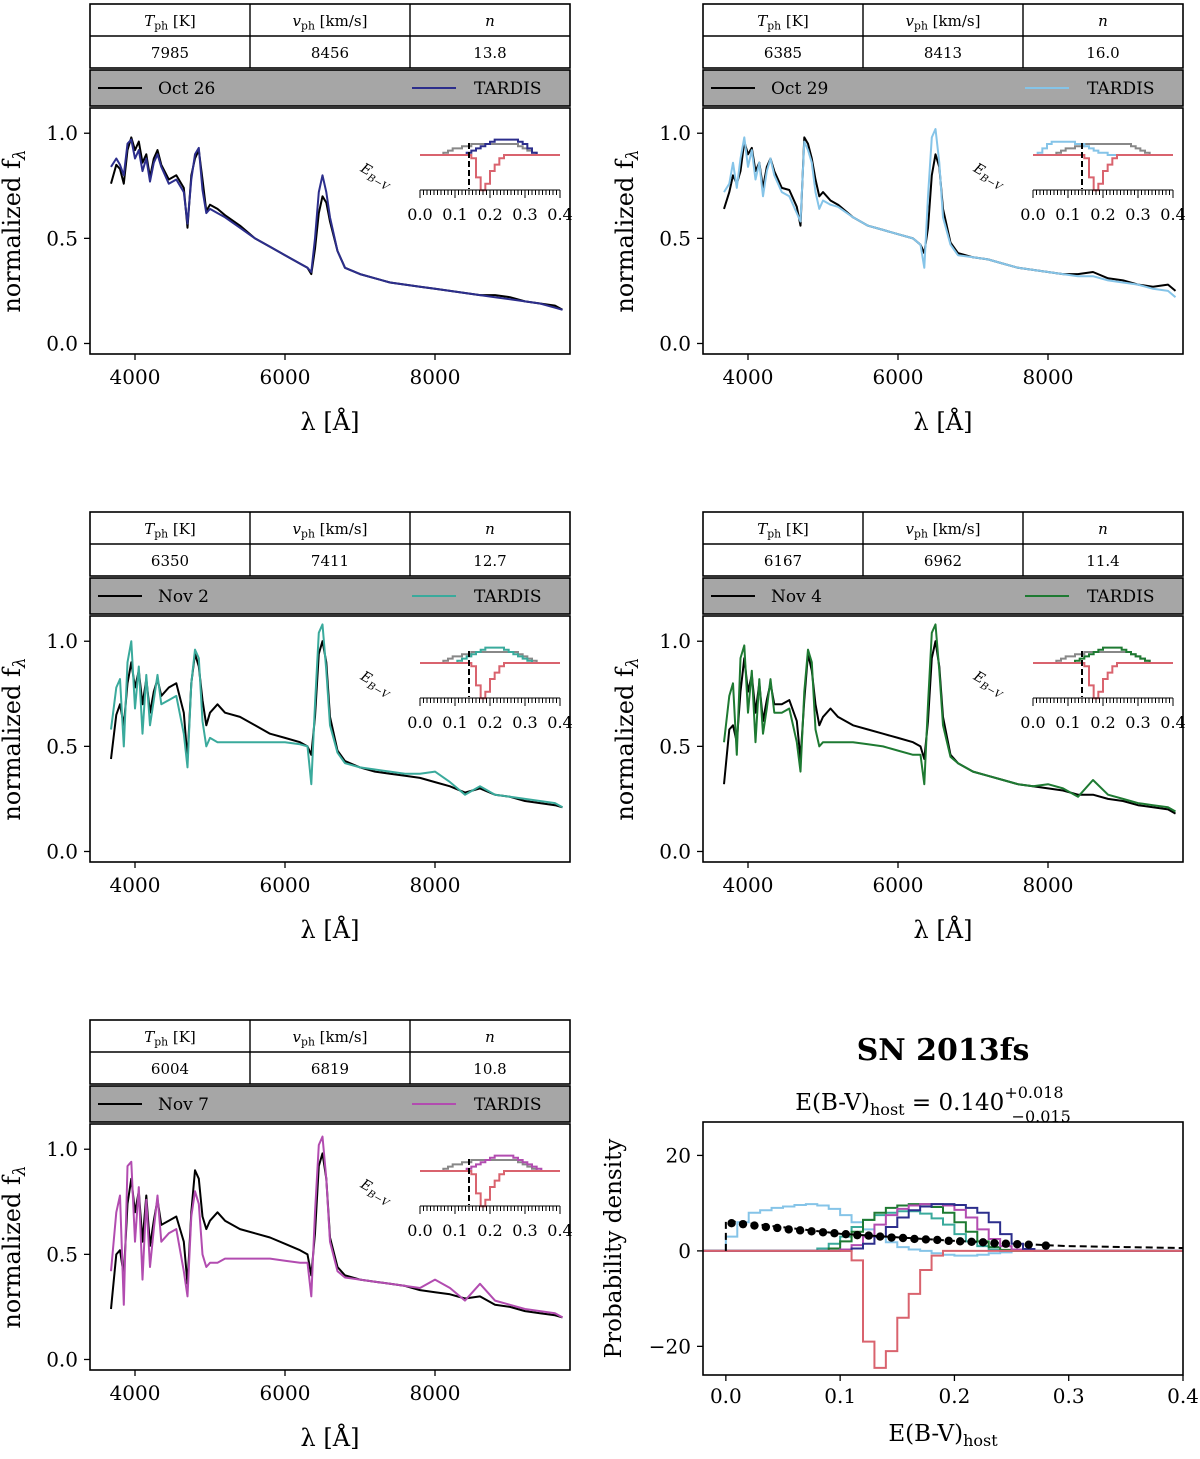 The image size is (1200, 1459). Describe the element at coordinates (330, 88) in the screenshot. I see `legend-band-bg` at that location.